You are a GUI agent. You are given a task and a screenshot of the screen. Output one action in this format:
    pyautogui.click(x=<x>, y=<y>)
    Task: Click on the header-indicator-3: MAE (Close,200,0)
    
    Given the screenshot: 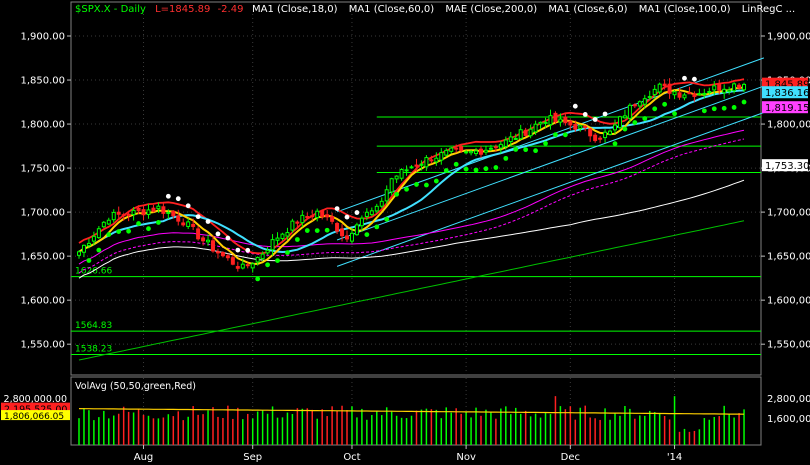 What is the action you would take?
    pyautogui.click(x=491, y=9)
    